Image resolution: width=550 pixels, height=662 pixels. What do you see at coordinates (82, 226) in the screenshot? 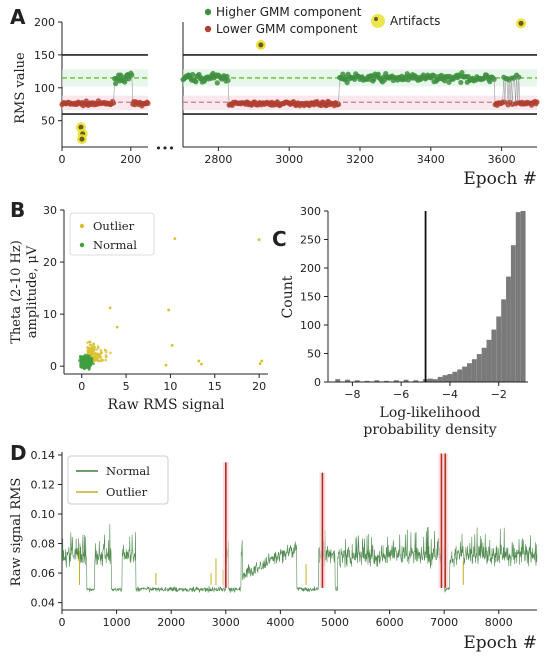
I see `legend-marker-outlier` at bounding box center [82, 226].